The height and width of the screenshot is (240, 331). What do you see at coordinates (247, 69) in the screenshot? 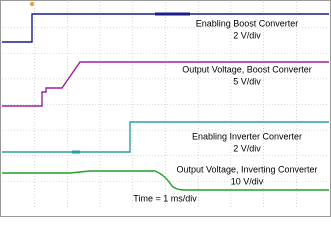
I see `label: Output Voltage, Boost Converter` at bounding box center [247, 69].